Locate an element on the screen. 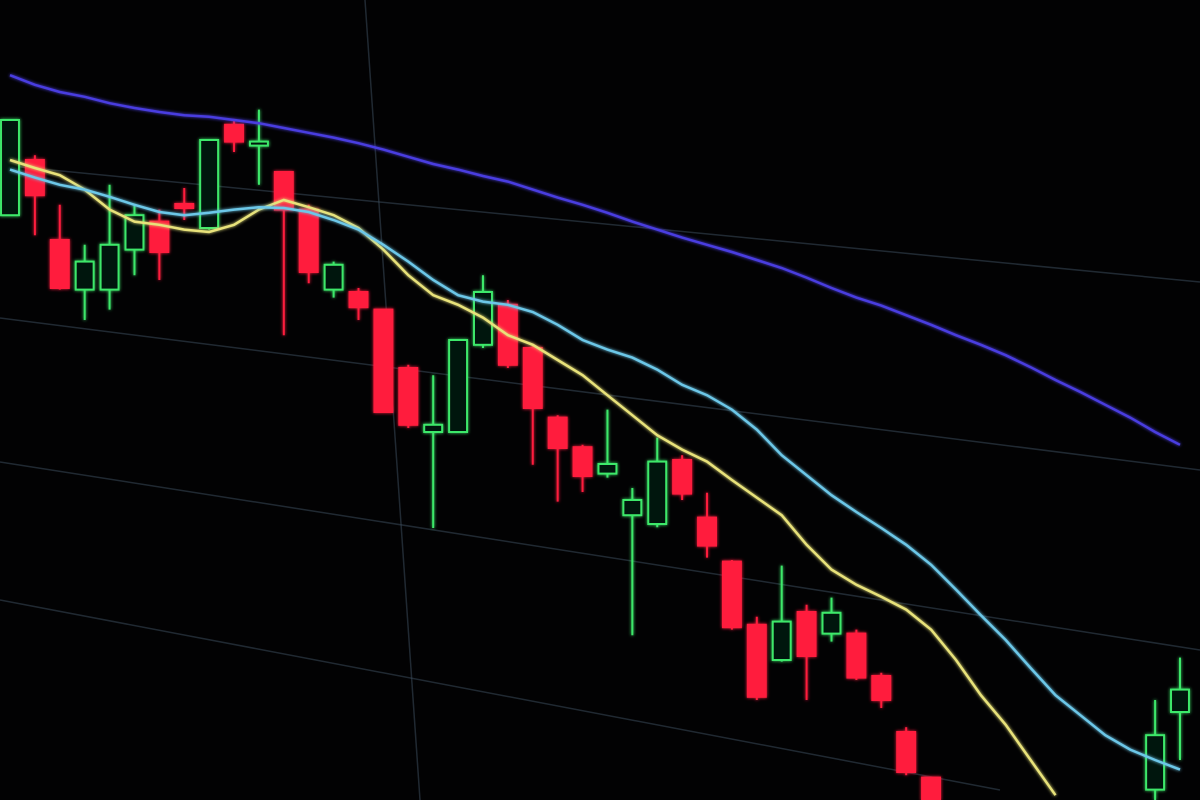 This screenshot has width=1200, height=800. screen-grid-line is located at coordinates (600, 223).